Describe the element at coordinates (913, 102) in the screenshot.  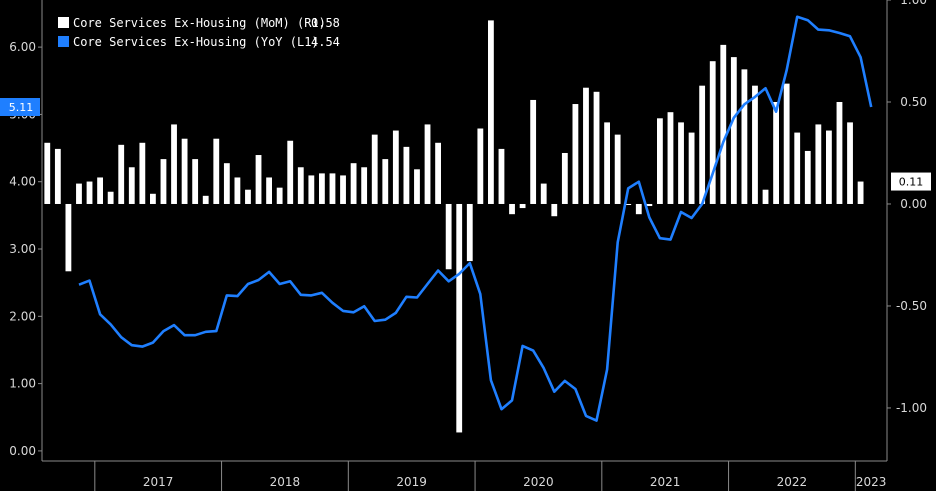
I see `right-tick-label: 0.50` at that location.